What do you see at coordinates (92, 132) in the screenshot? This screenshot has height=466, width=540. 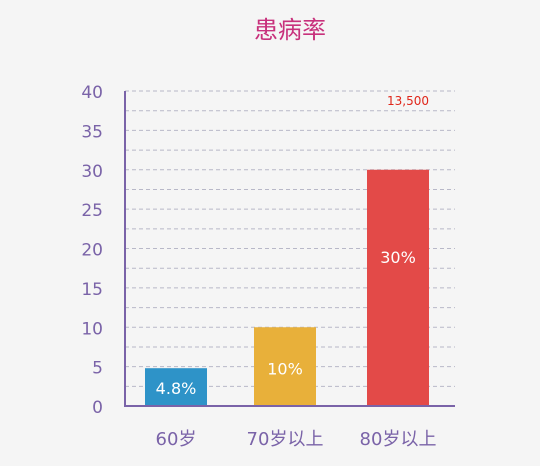 I see `y-tick-label: 35` at bounding box center [92, 132].